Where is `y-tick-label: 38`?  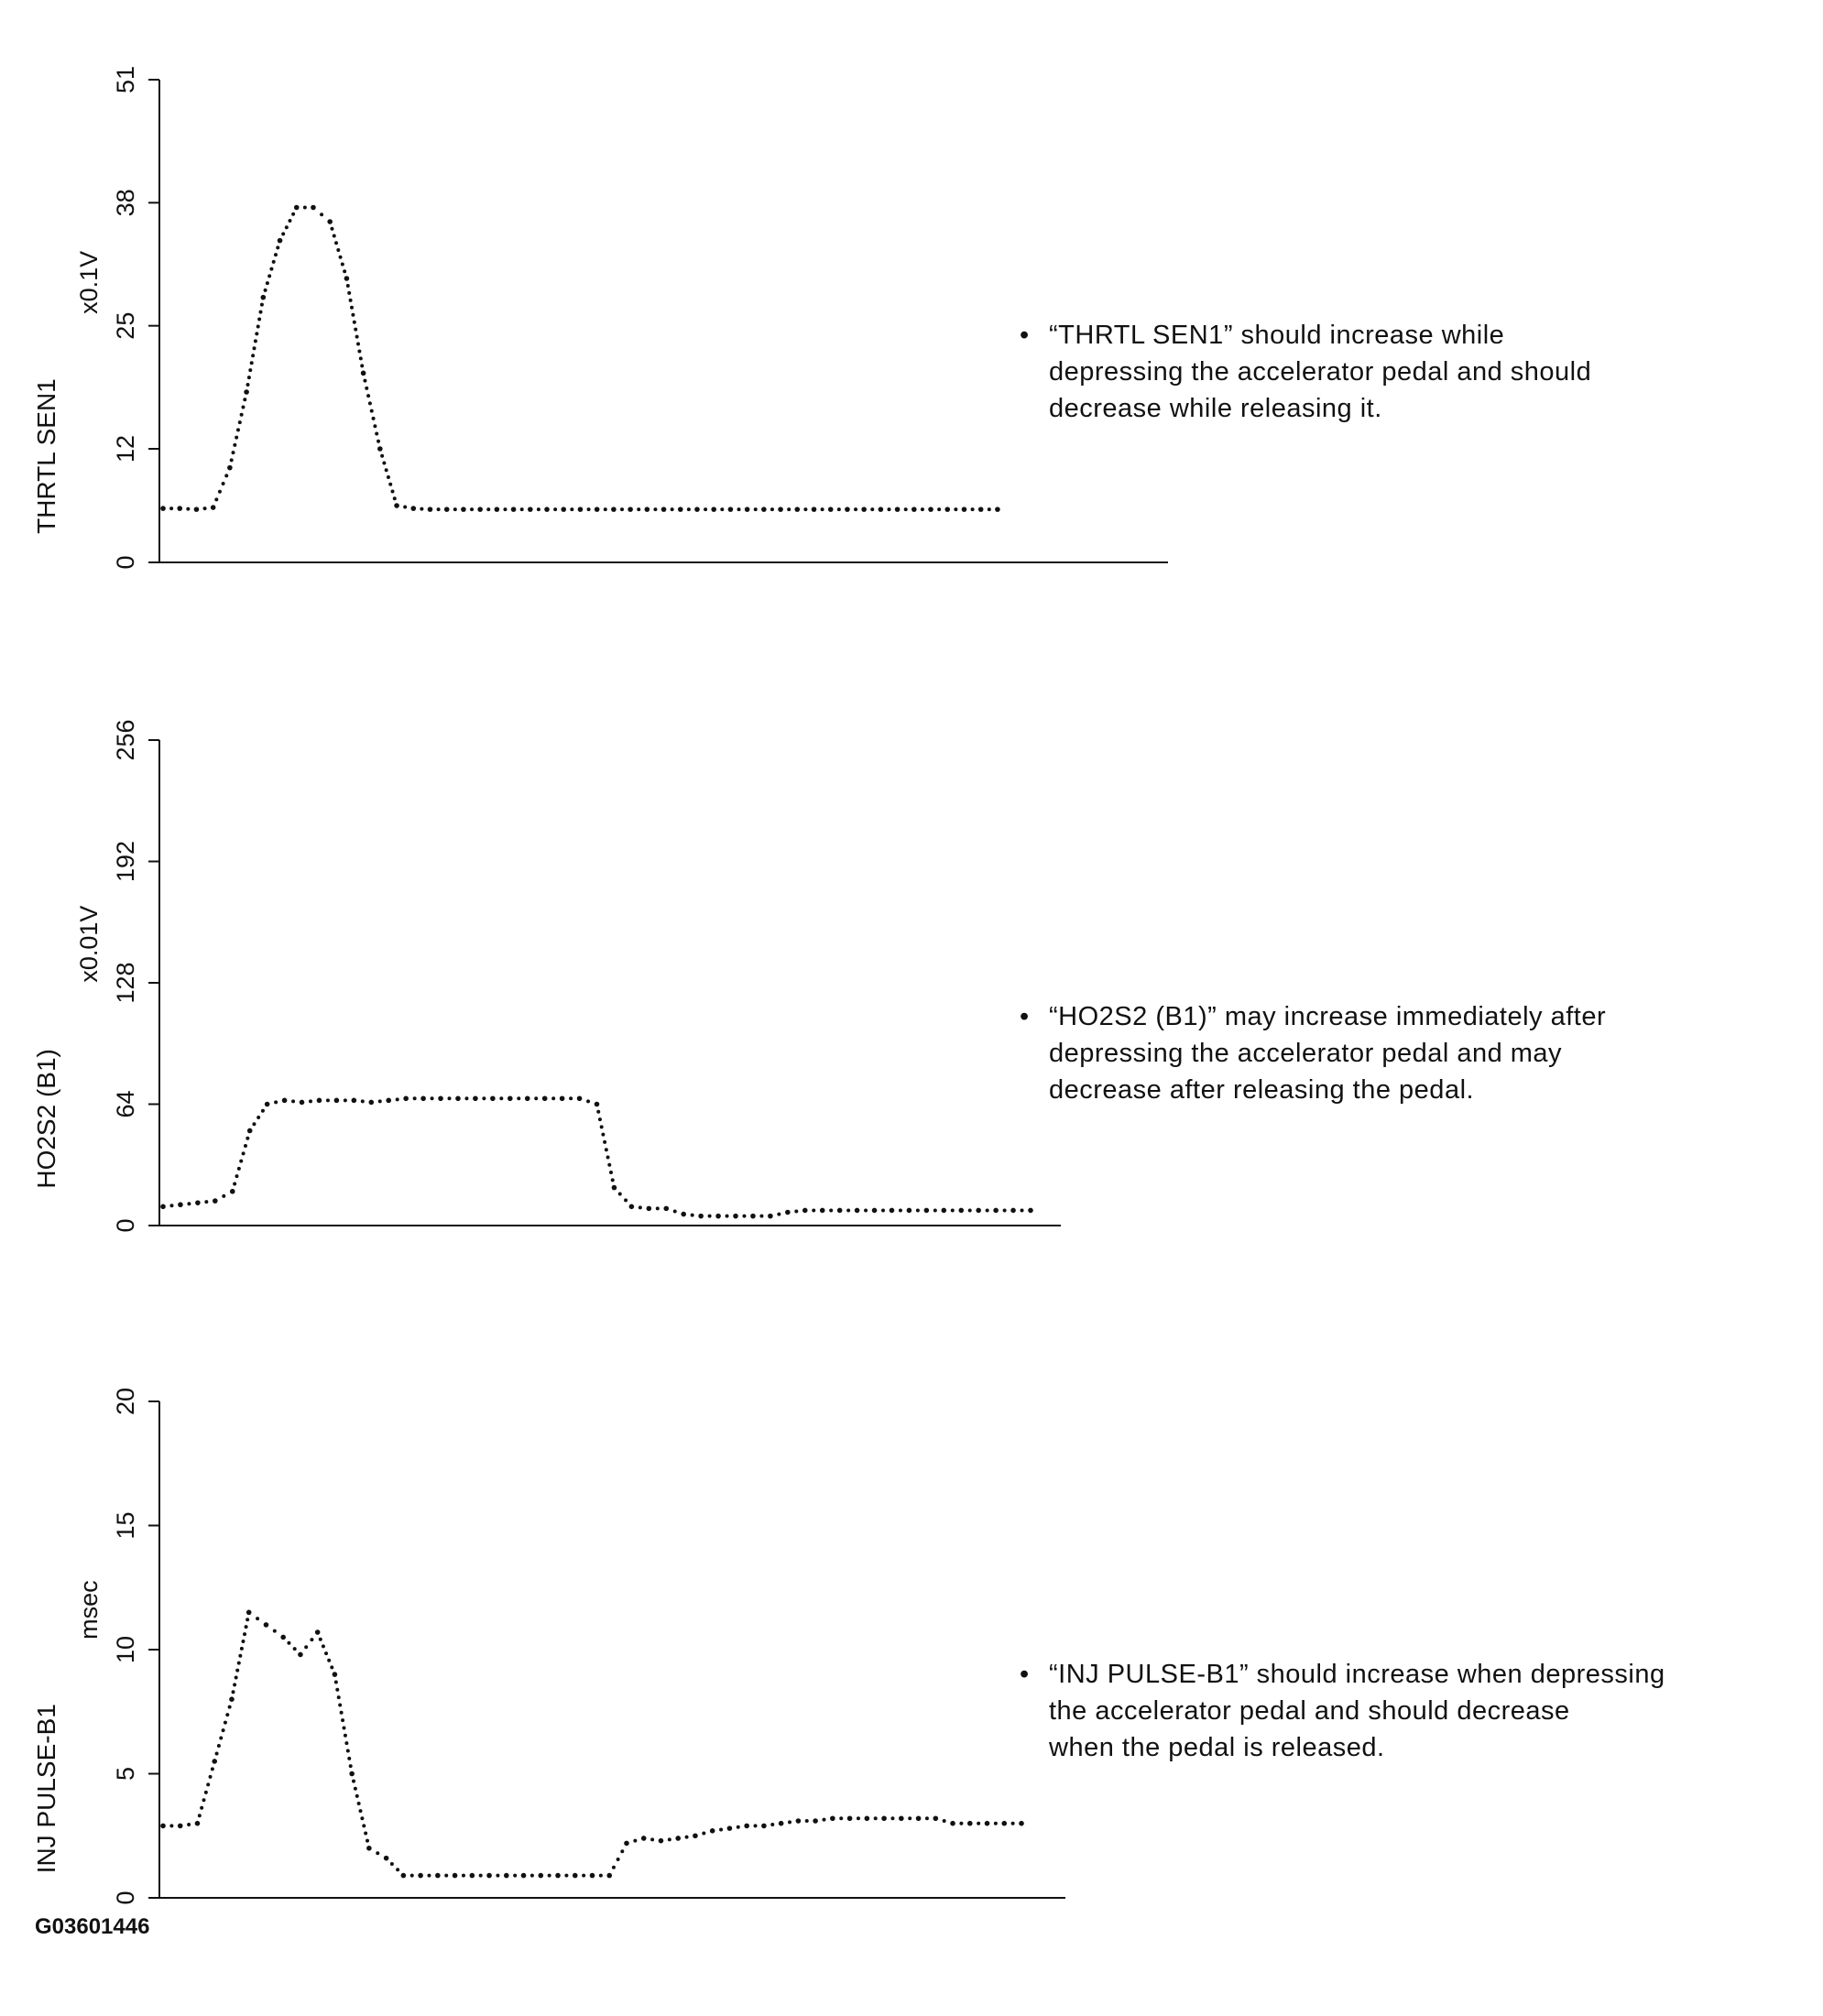
y-tick-label: 38 is located at coordinates (126, 202).